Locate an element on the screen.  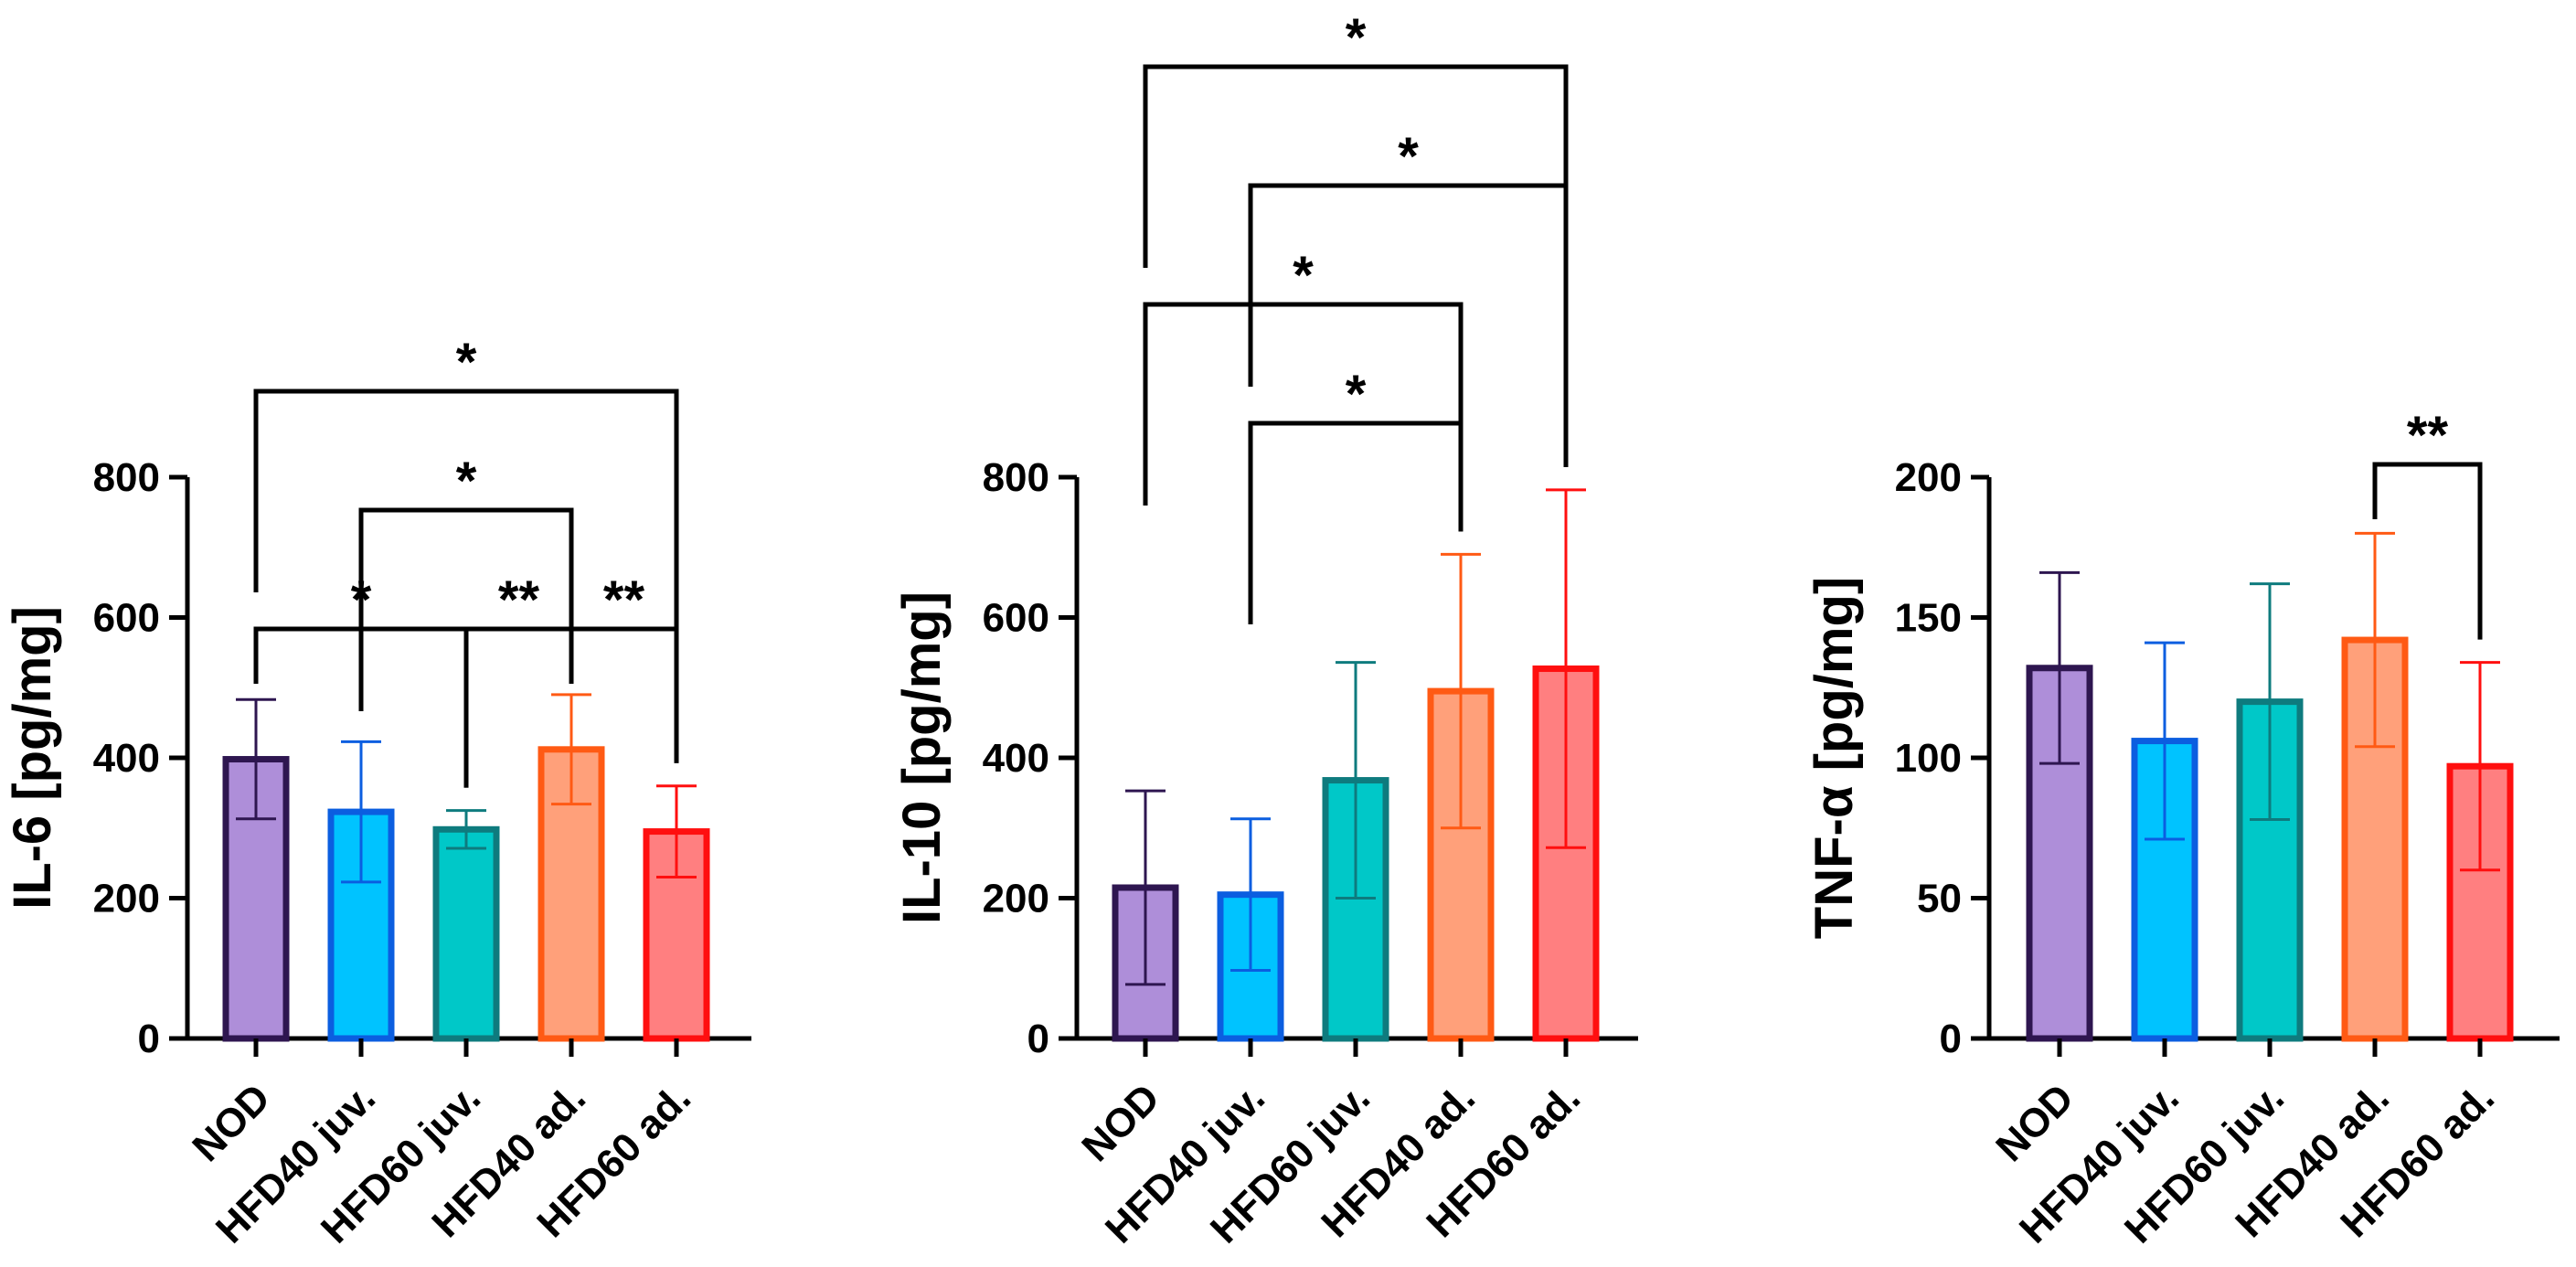
y-axis-title: IL-6 [pg/mg] is located at coordinates (32, 758).